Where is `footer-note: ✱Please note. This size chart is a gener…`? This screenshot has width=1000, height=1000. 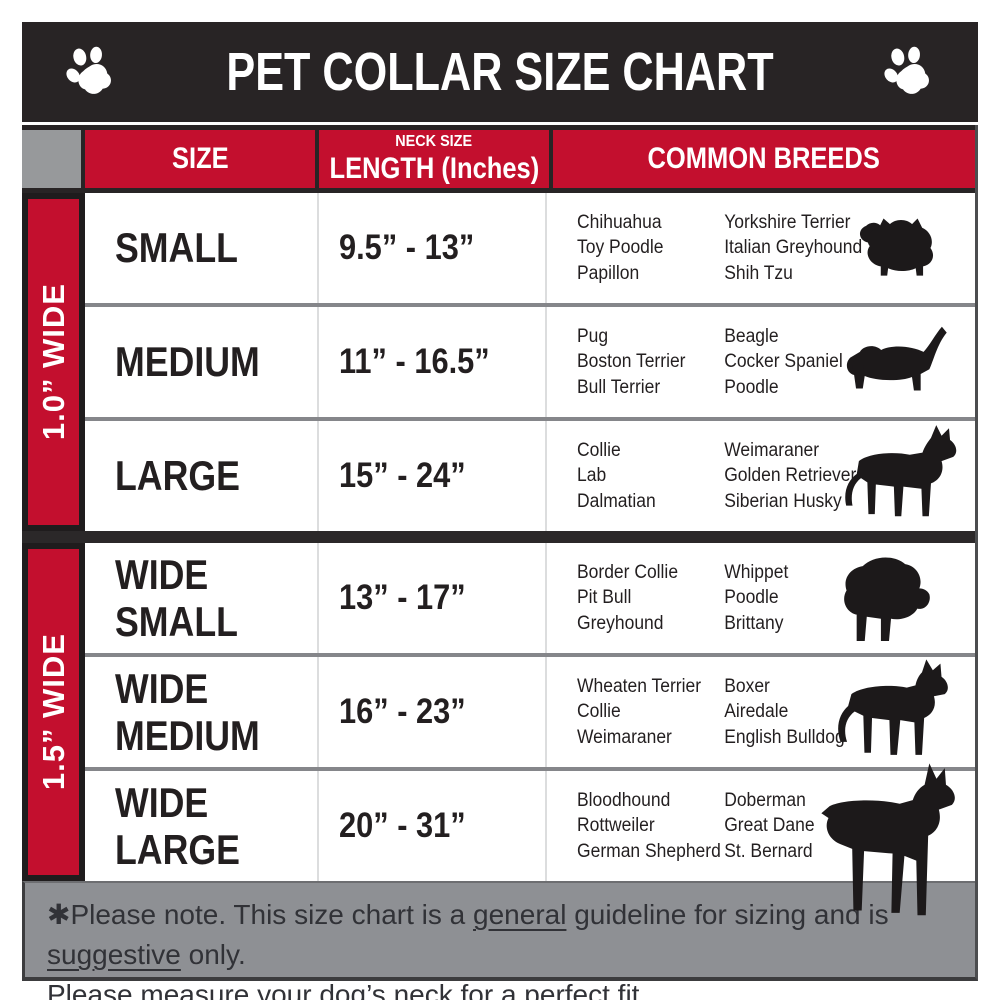
footer-note: ✱Please note. This size chart is a gener… is located at coordinates (498, 940).